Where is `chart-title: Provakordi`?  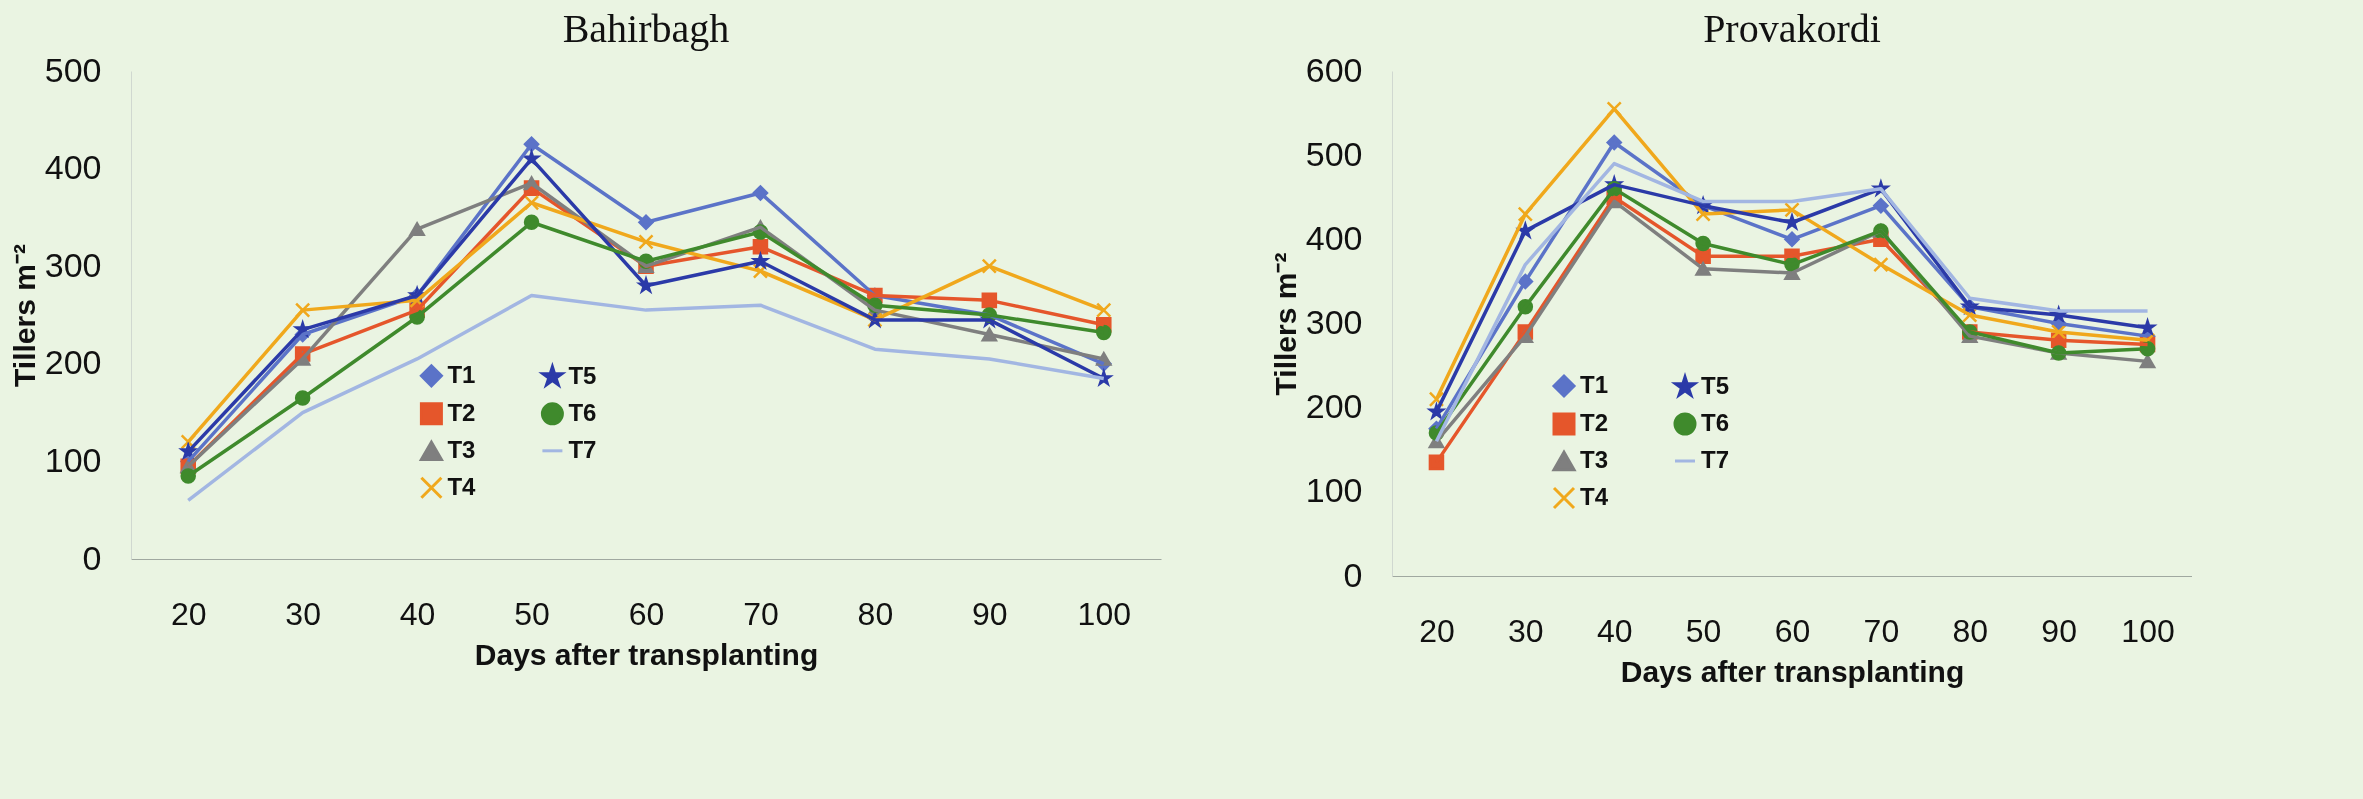
chart-title: Provakordi is located at coordinates (1792, 28).